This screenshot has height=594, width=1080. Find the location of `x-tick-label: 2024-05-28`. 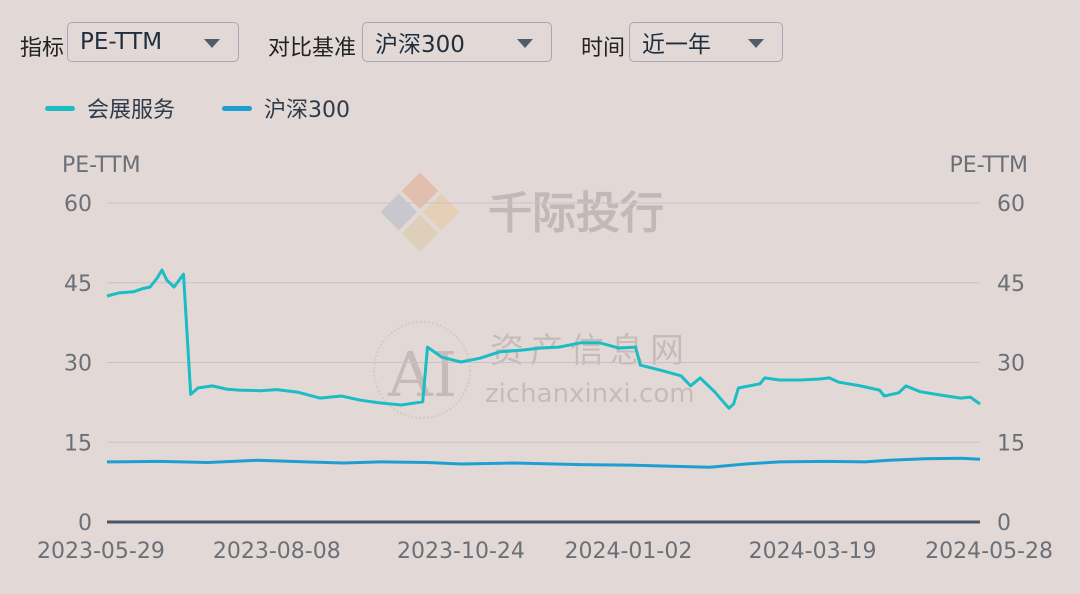

x-tick-label: 2024-05-28 is located at coordinates (989, 551).